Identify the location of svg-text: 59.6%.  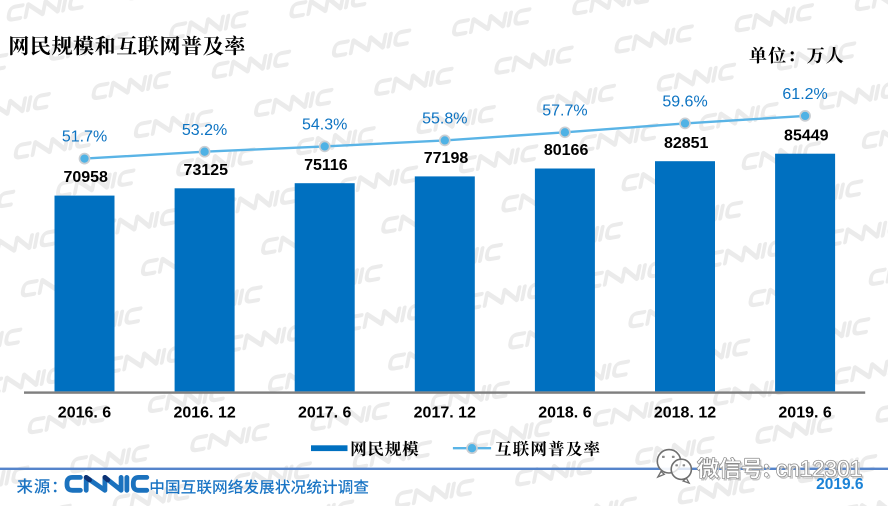
(684, 102).